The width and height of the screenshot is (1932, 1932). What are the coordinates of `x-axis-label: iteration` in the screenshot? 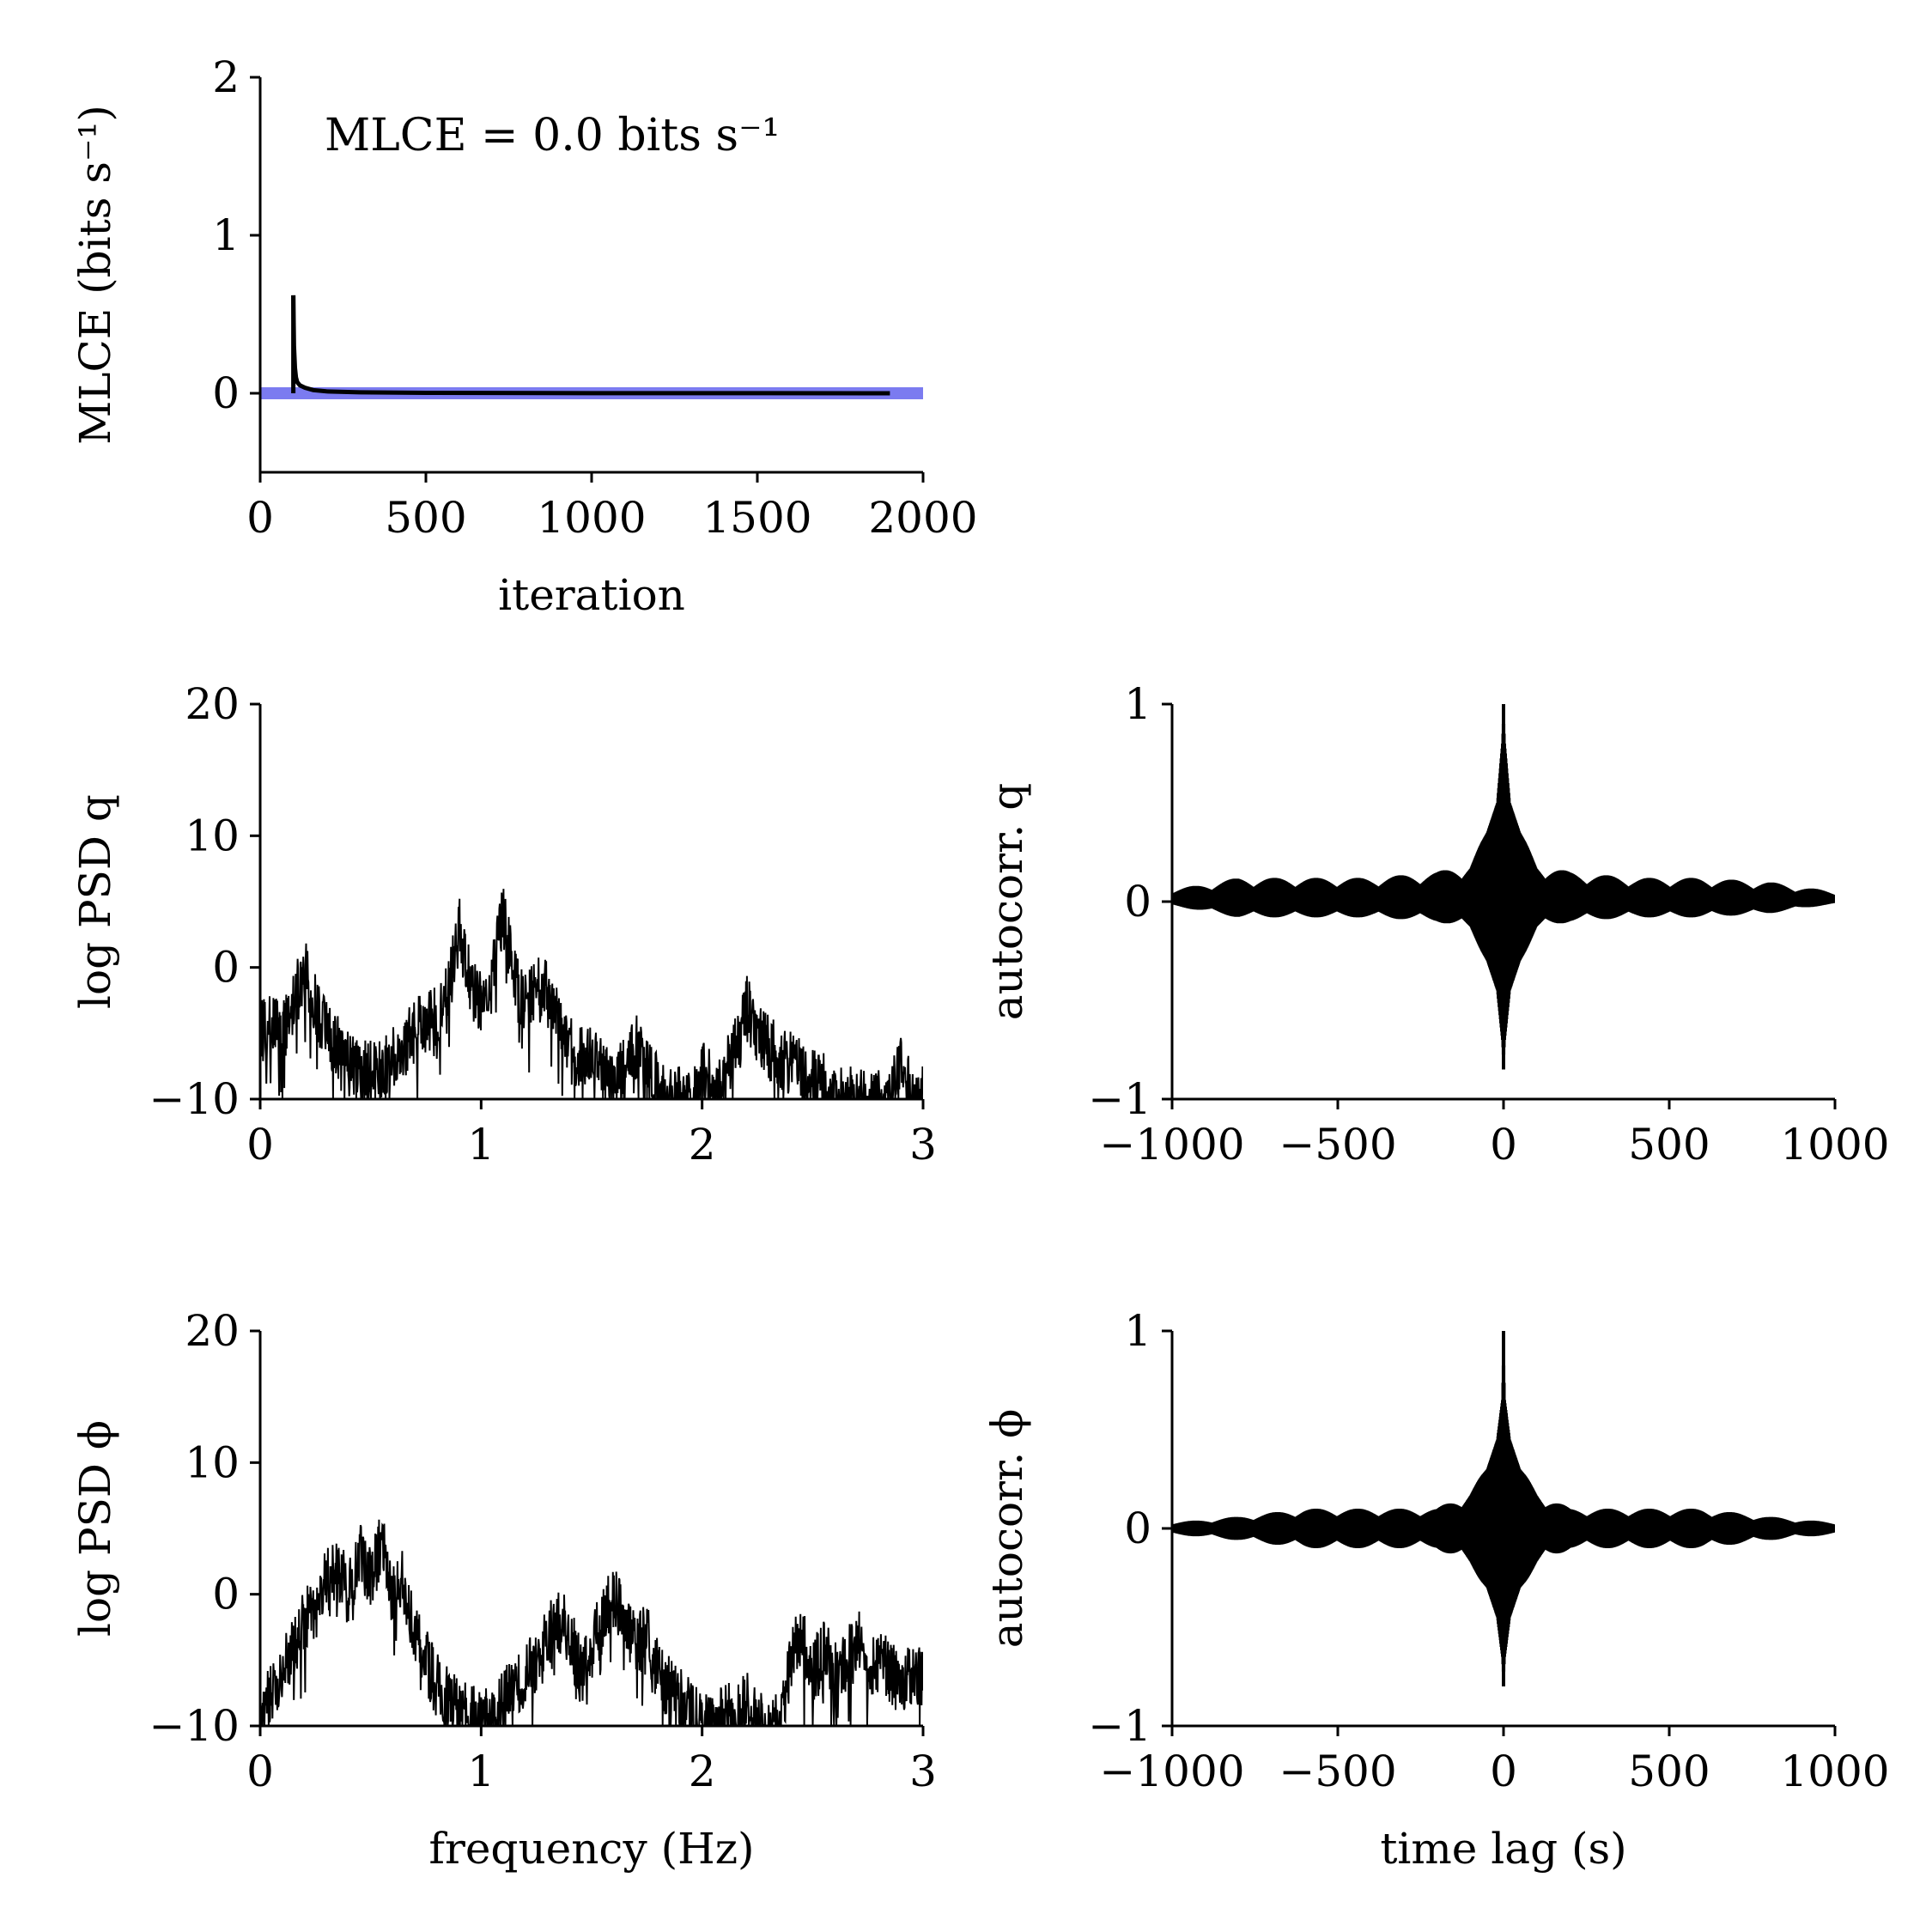 It's located at (591, 595).